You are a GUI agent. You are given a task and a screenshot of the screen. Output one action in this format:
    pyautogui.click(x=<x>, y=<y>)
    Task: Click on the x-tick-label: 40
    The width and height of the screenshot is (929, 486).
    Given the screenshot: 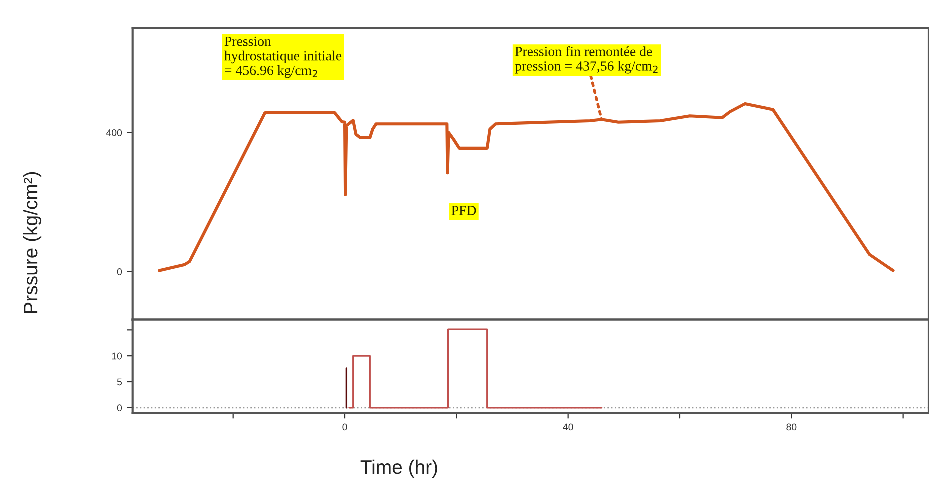 What is the action you would take?
    pyautogui.click(x=568, y=427)
    